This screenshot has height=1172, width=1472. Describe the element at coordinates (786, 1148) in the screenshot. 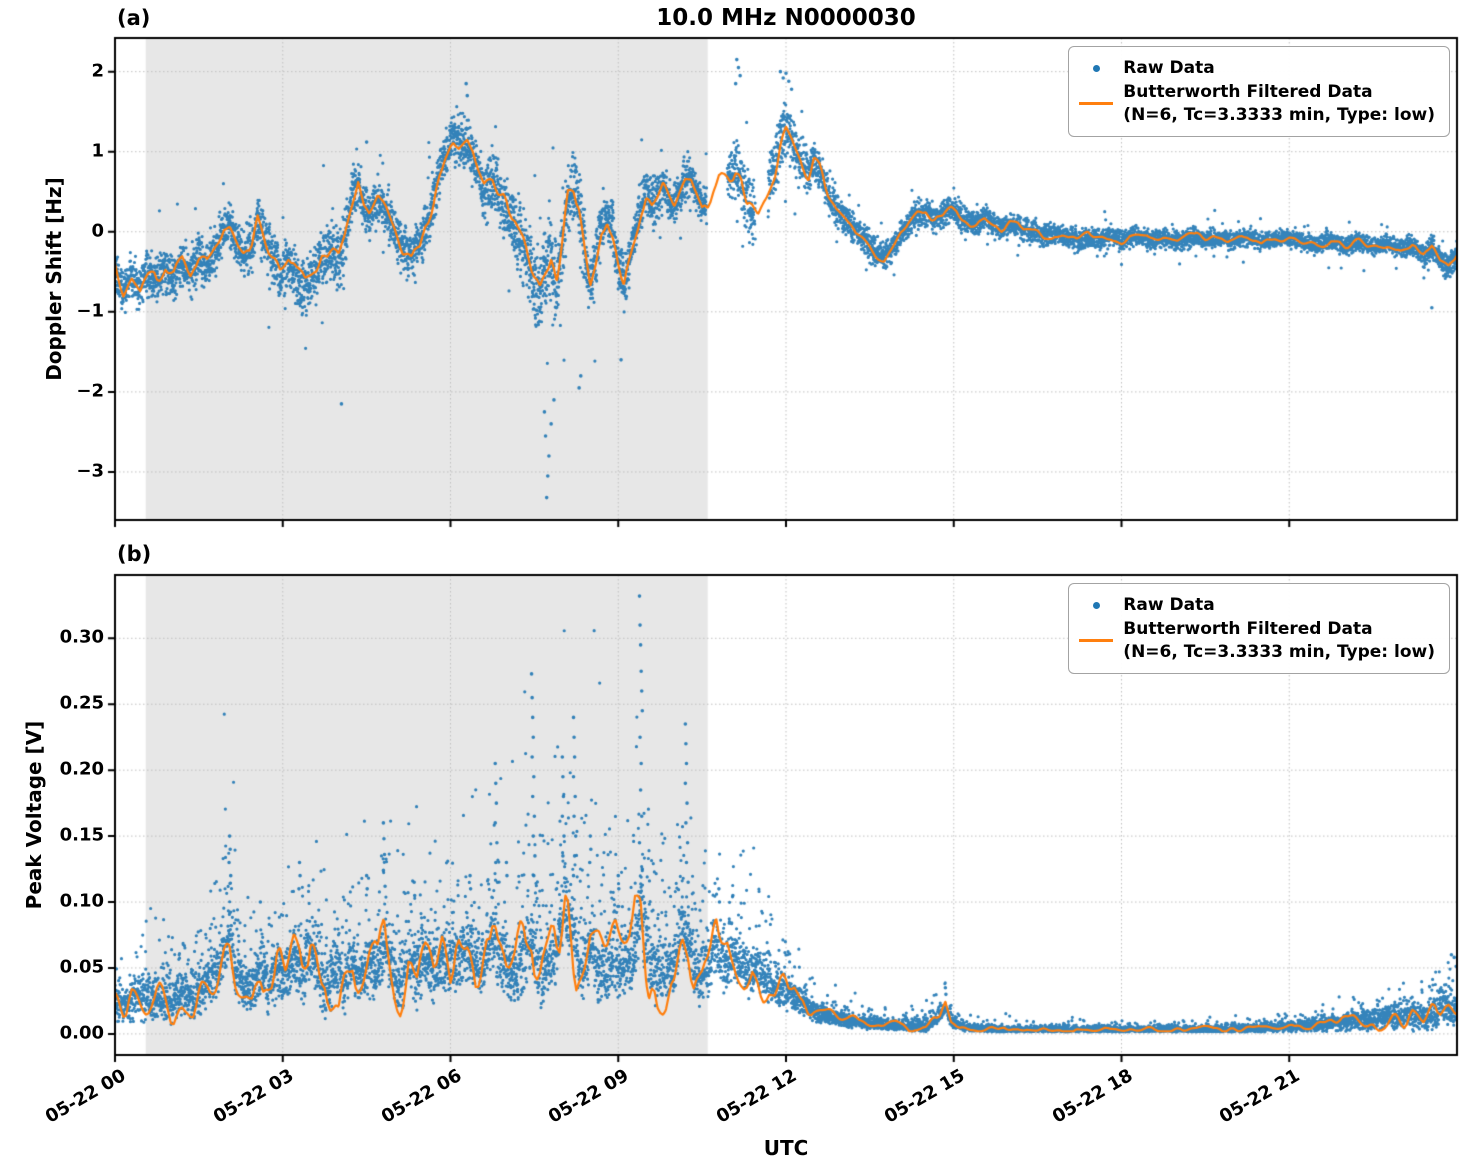

I see `x-axis-label: UTC` at that location.